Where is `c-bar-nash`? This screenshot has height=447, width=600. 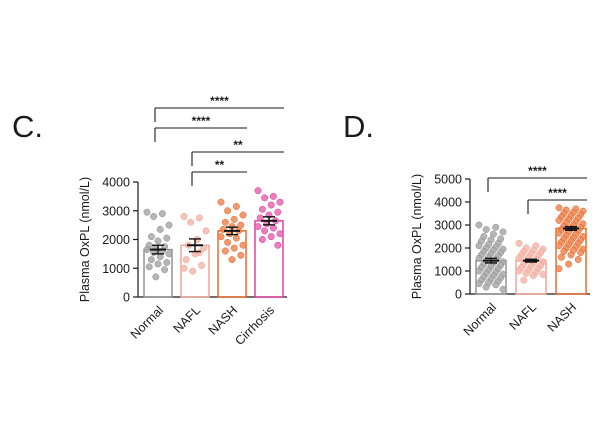 c-bar-nash is located at coordinates (232, 264).